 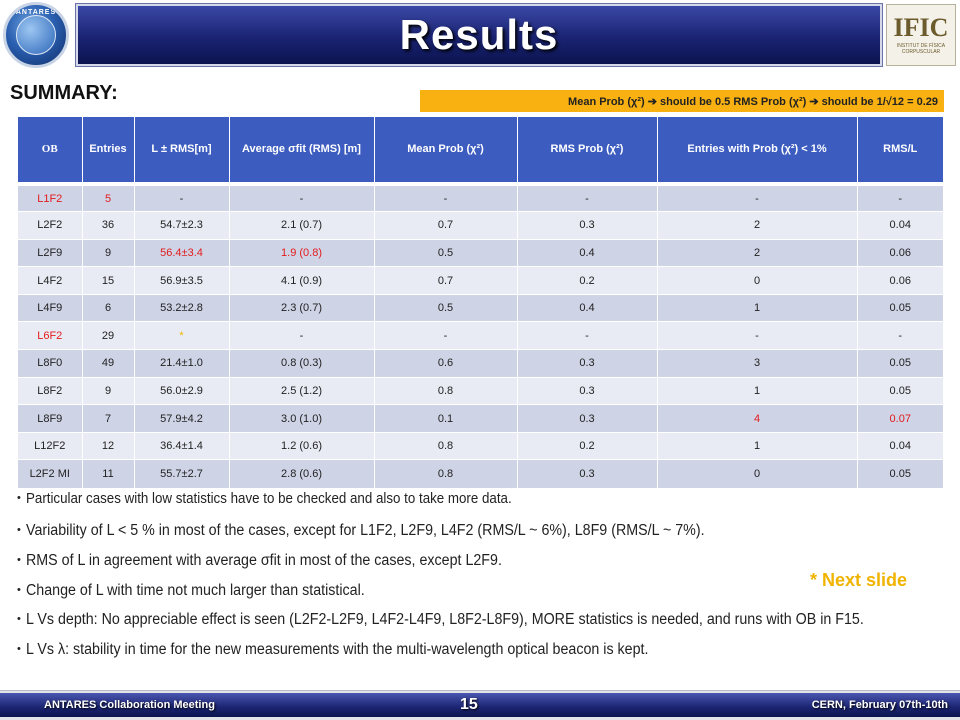 What do you see at coordinates (446, 363) in the screenshot?
I see `cell-mean-prob: 0.6` at bounding box center [446, 363].